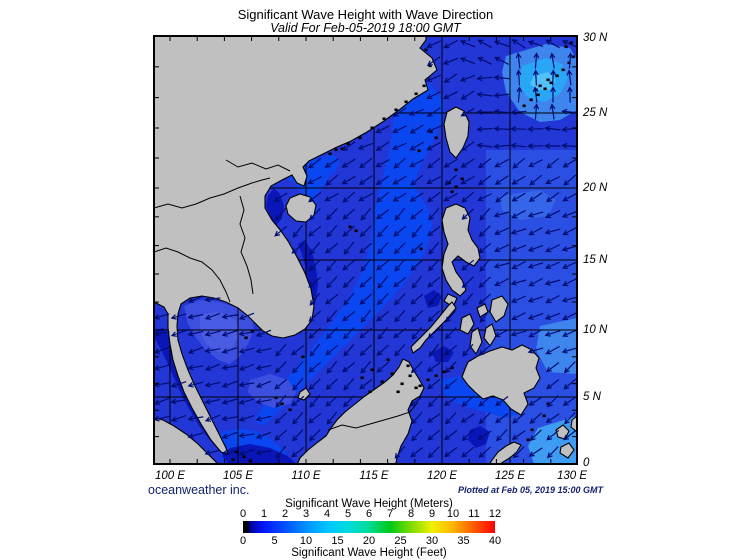 This screenshot has width=755, height=560. Describe the element at coordinates (573, 424) in the screenshot. I see `land-edge-island` at that location.